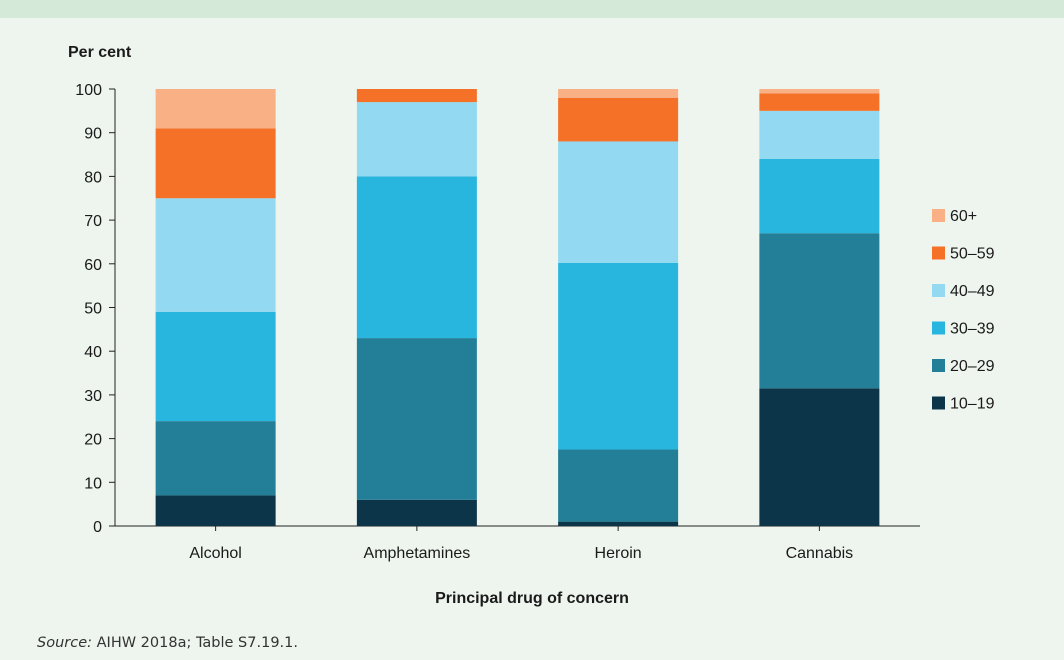 This screenshot has width=1064, height=660. What do you see at coordinates (972, 254) in the screenshot?
I see `legend-label: 50–59` at bounding box center [972, 254].